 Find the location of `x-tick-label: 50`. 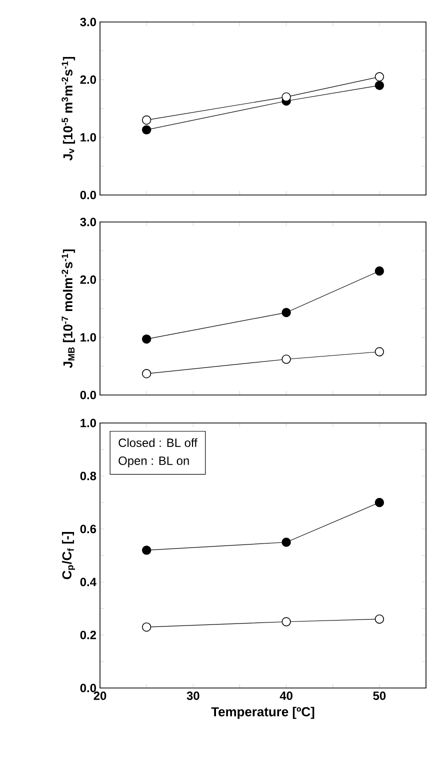

x-tick-label: 50 is located at coordinates (379, 696).